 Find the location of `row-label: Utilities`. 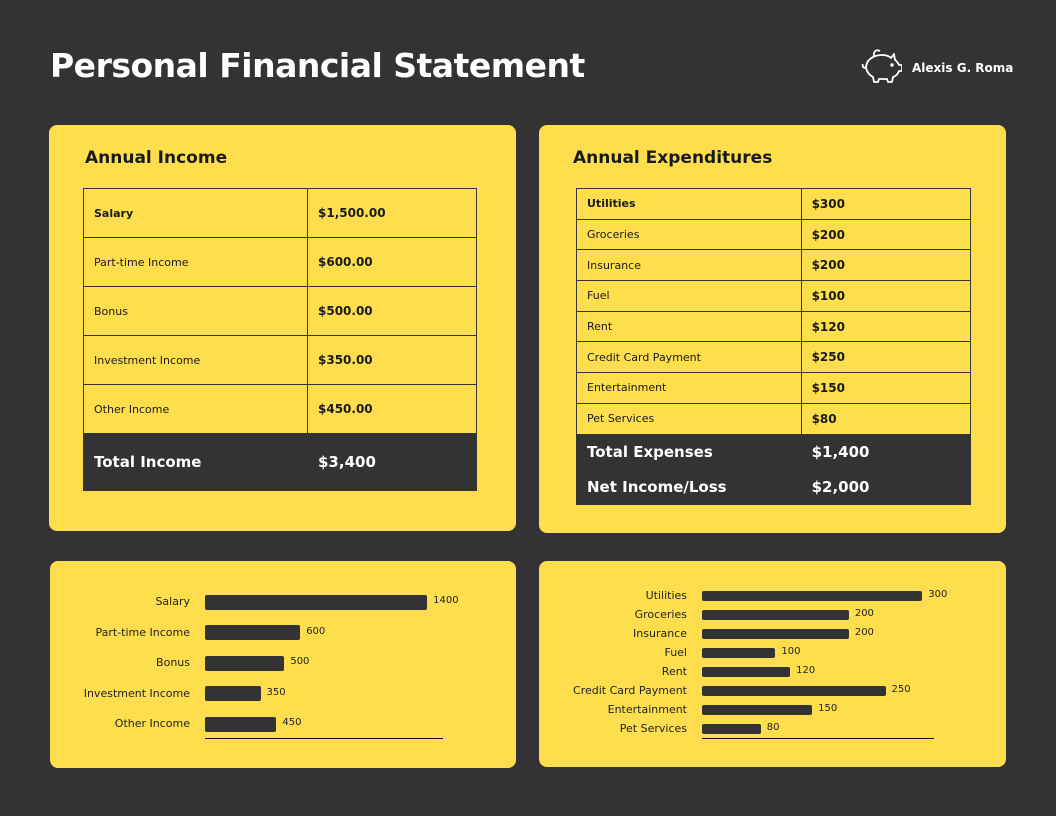

row-label: Utilities is located at coordinates (689, 204).